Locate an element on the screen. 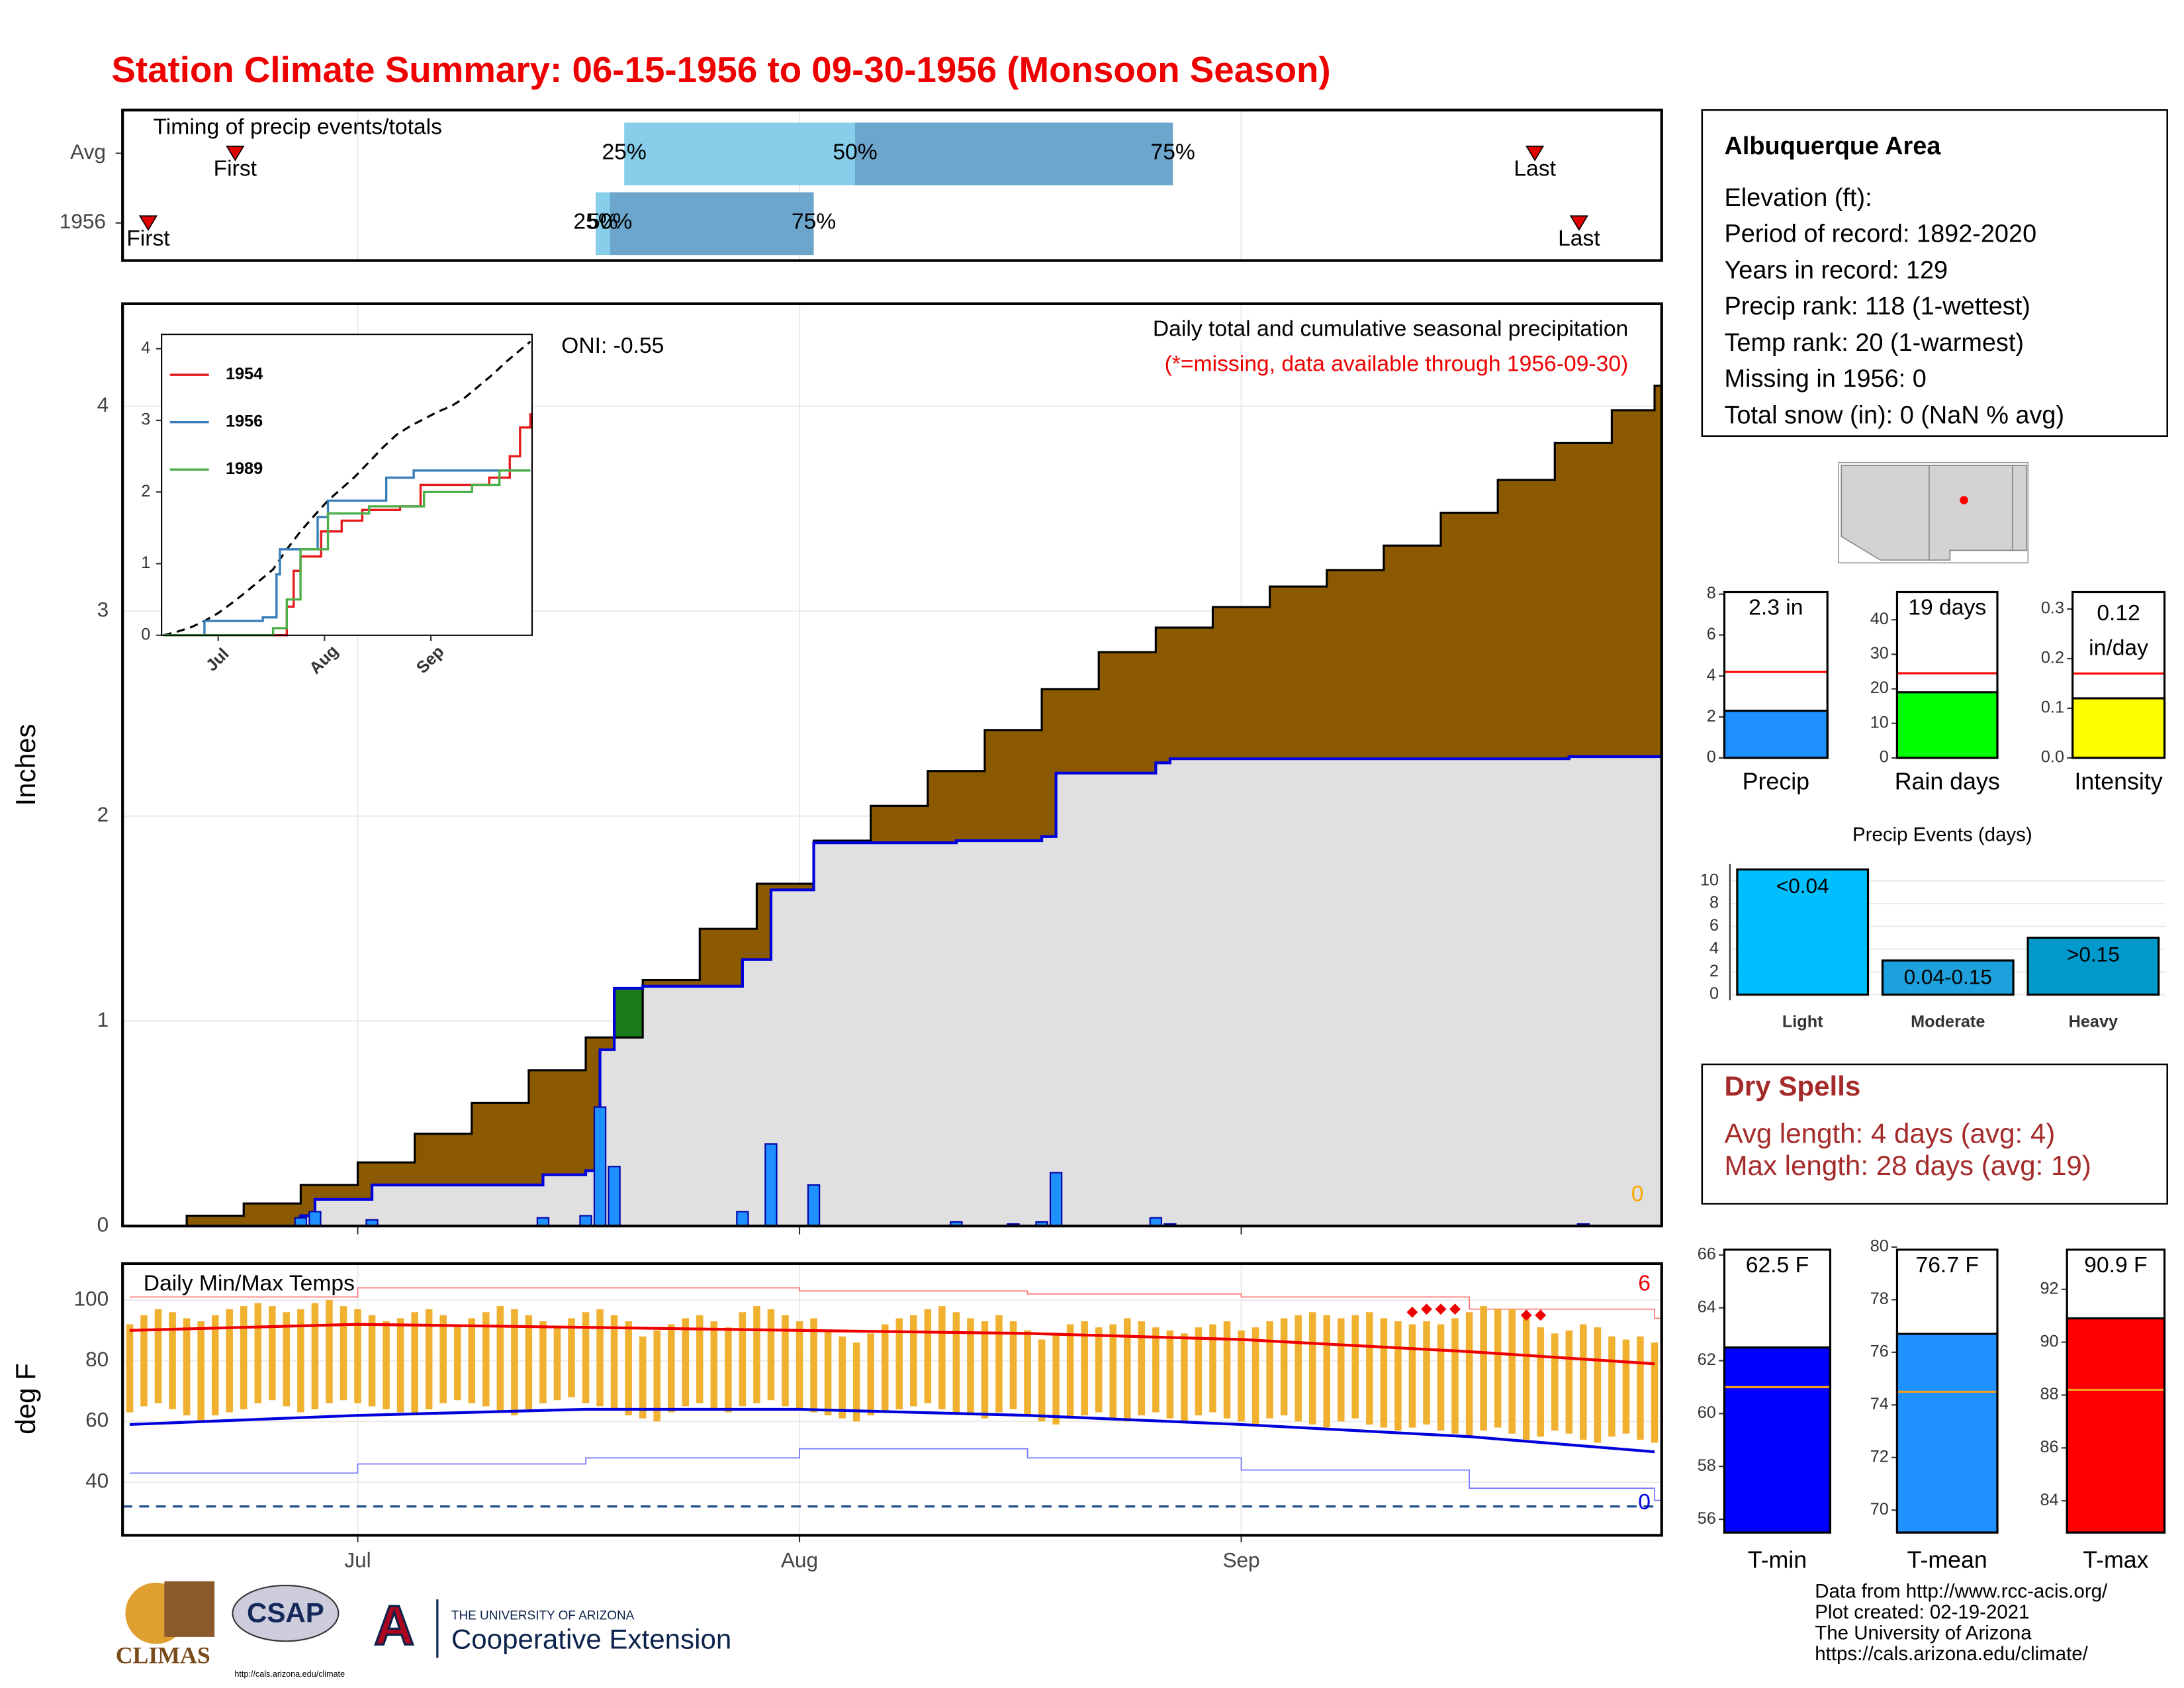 This screenshot has width=2184, height=1688. y-tick-label: 2 is located at coordinates (103, 814).